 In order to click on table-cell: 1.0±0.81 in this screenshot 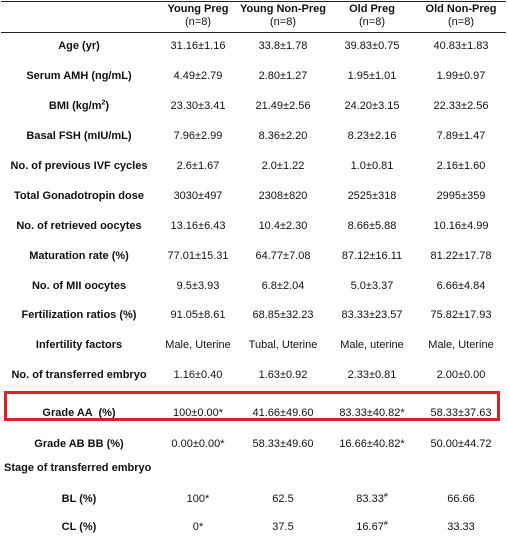, I will do `click(372, 166)`.